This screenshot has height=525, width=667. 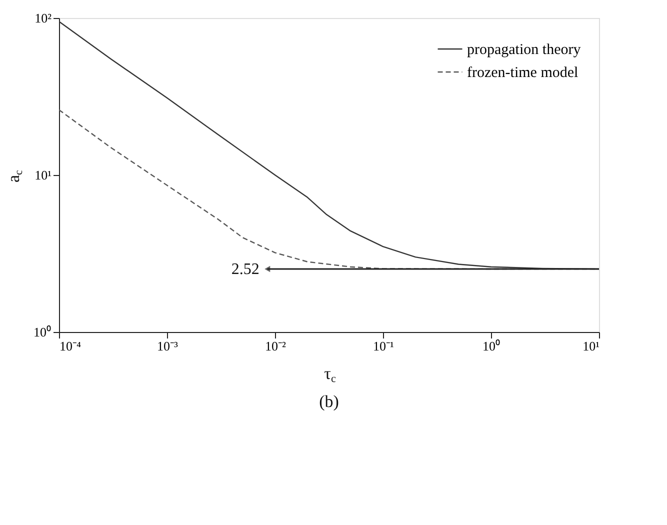 I want to click on y-axis-title: ac, so click(x=14, y=176).